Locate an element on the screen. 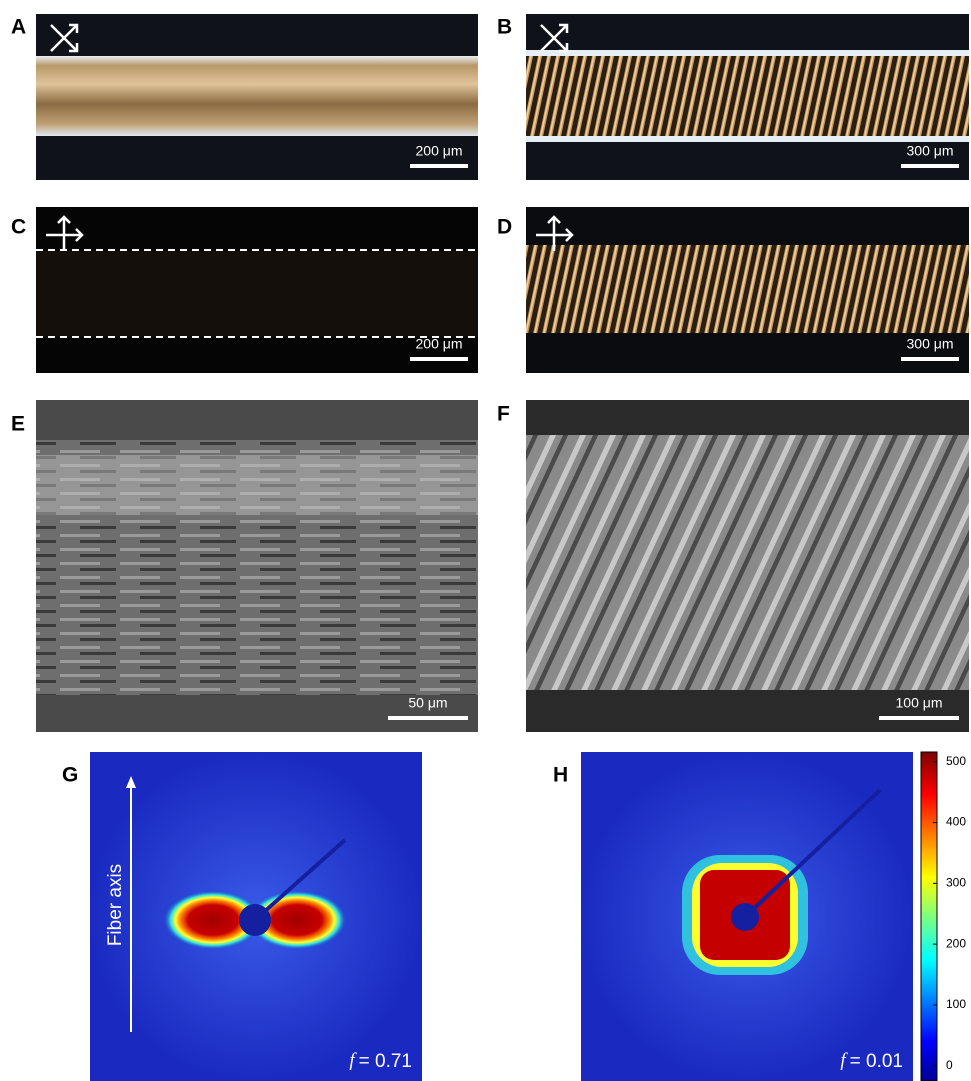 The height and width of the screenshot is (1081, 971). tick-label: 200 is located at coordinates (956, 943).